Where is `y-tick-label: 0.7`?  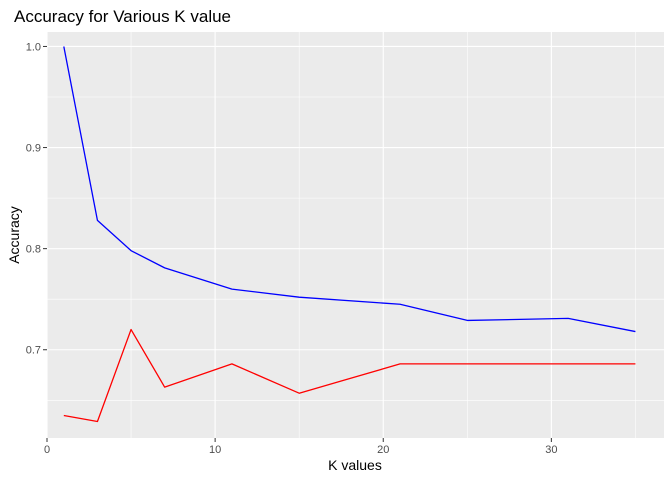 y-tick-label: 0.7 is located at coordinates (33, 351).